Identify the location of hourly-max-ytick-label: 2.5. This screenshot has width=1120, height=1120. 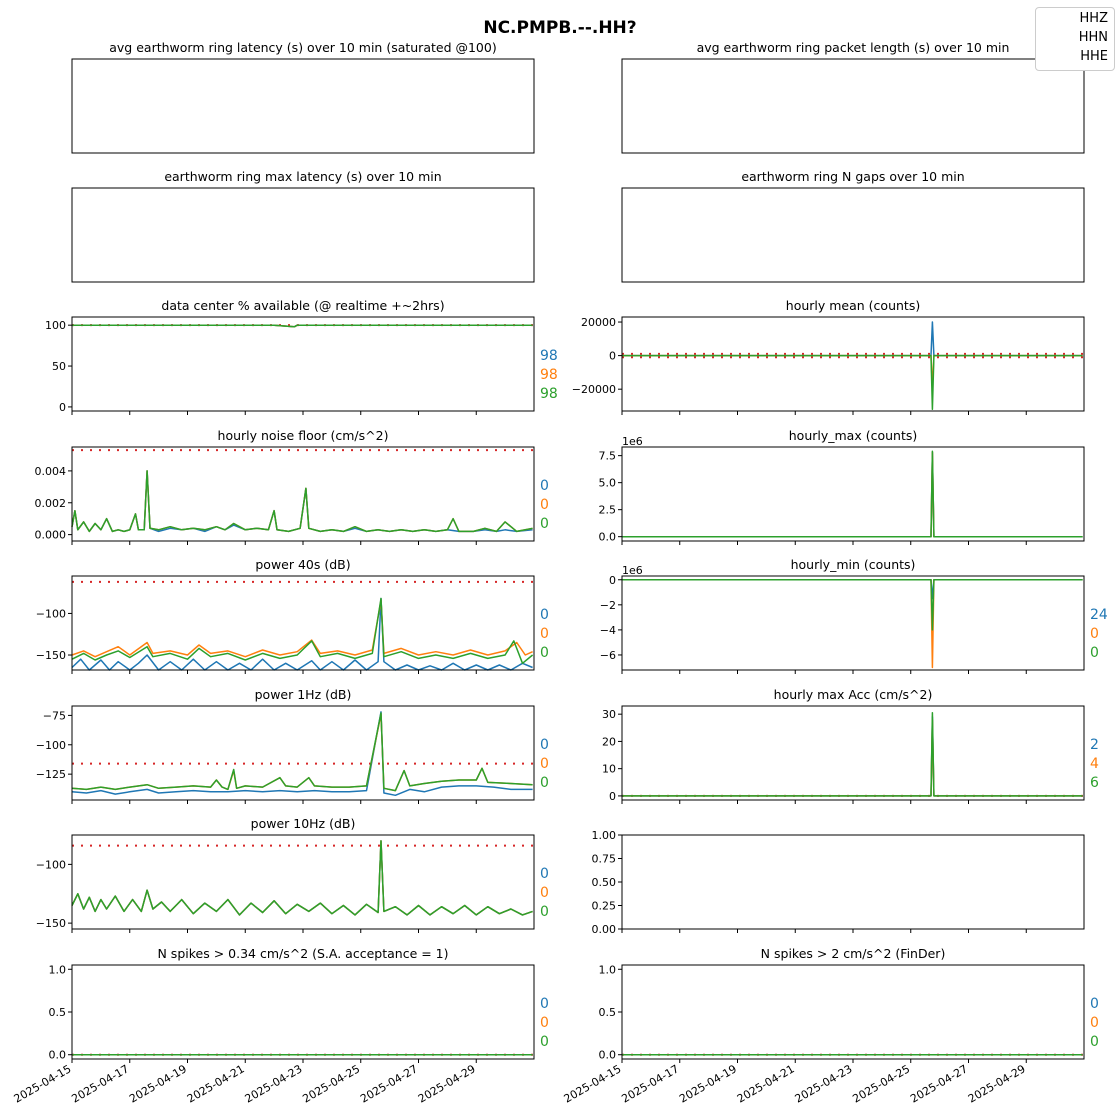
(608, 510).